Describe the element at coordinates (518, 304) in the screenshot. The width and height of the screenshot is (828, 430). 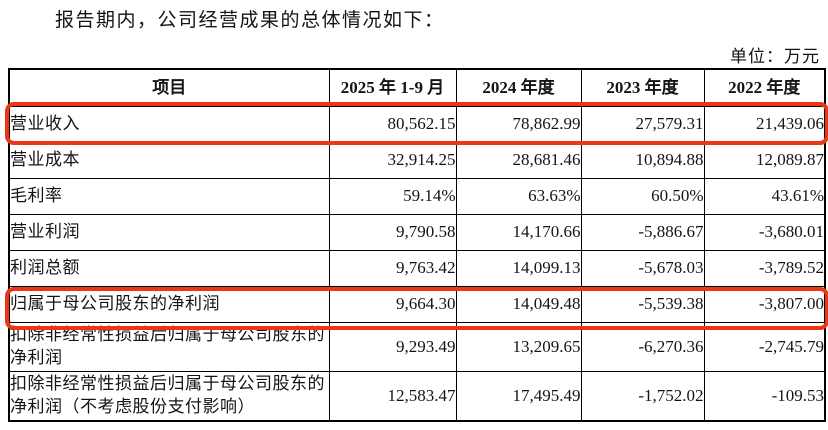
I see `cell-value: 14,049.48` at that location.